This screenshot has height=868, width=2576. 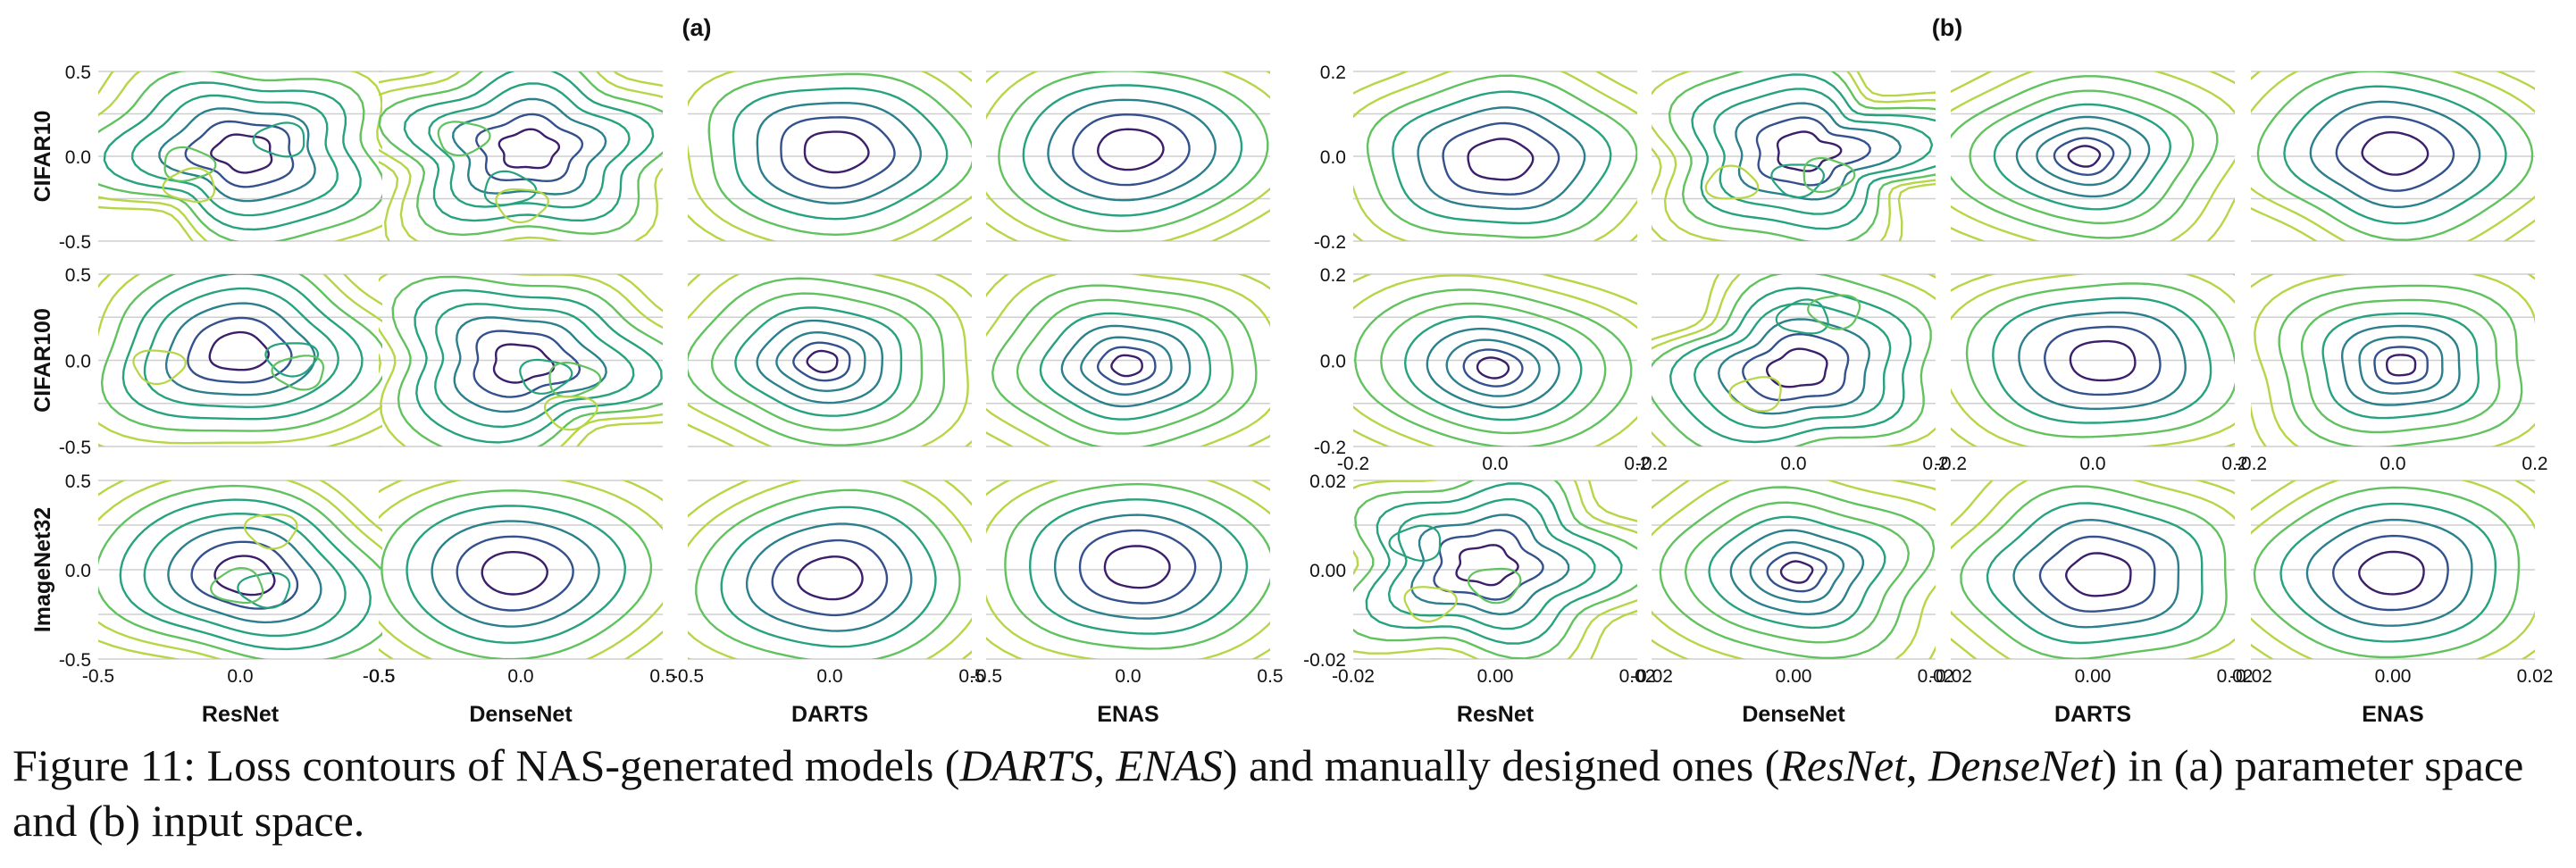 I want to click on subplot-b-cifar100-darts-xtick-2: 0.2, so click(x=2234, y=464).